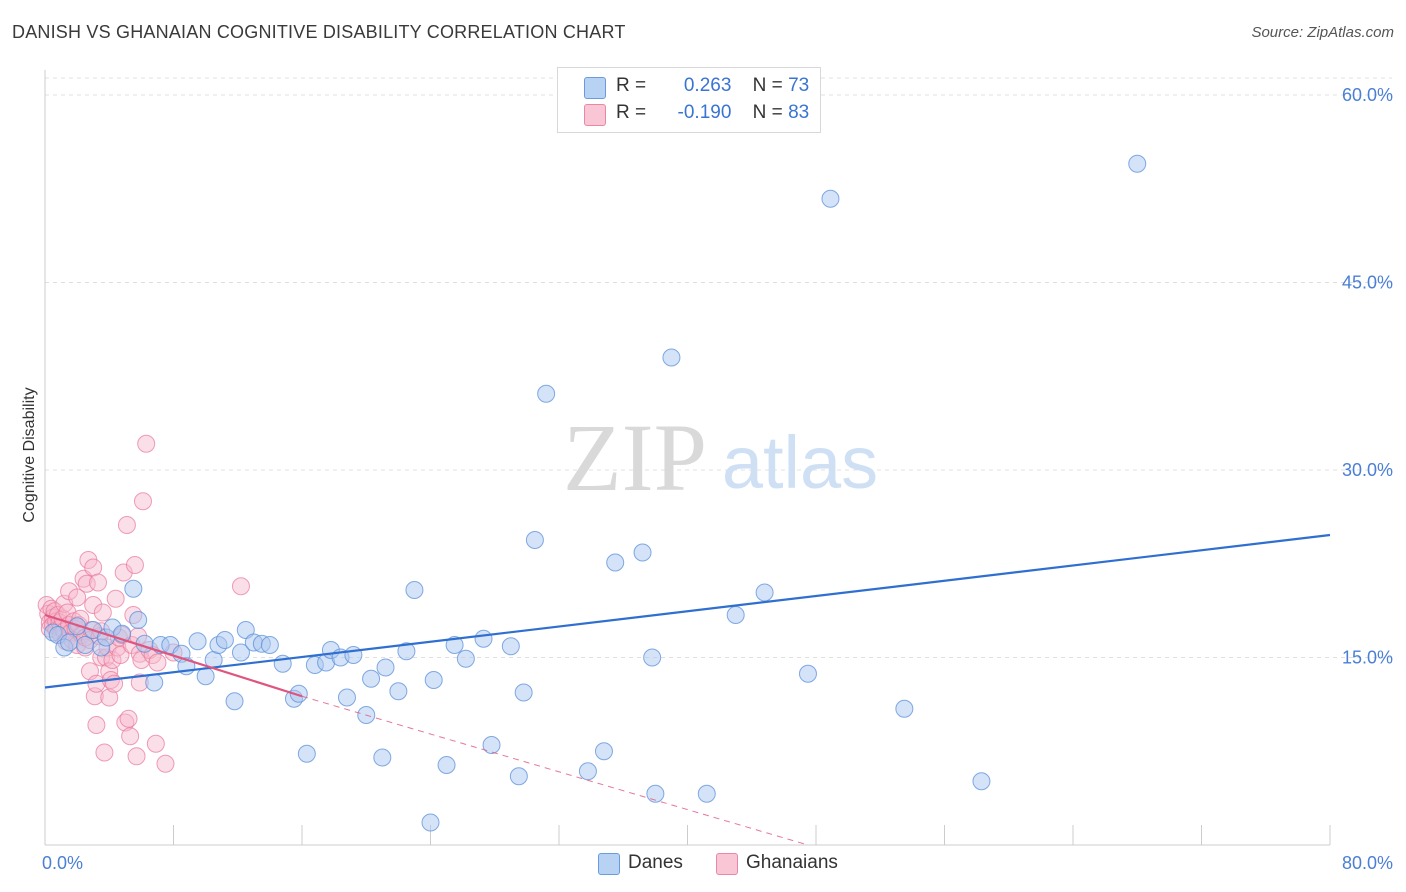 The image size is (1406, 892). I want to click on legend-ghana-r-label: R =, so click(631, 112).